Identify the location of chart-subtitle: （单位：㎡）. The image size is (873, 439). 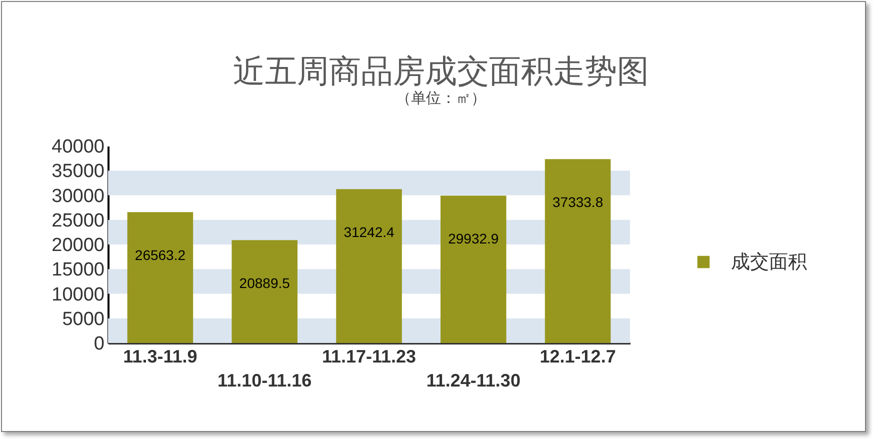
(441, 98).